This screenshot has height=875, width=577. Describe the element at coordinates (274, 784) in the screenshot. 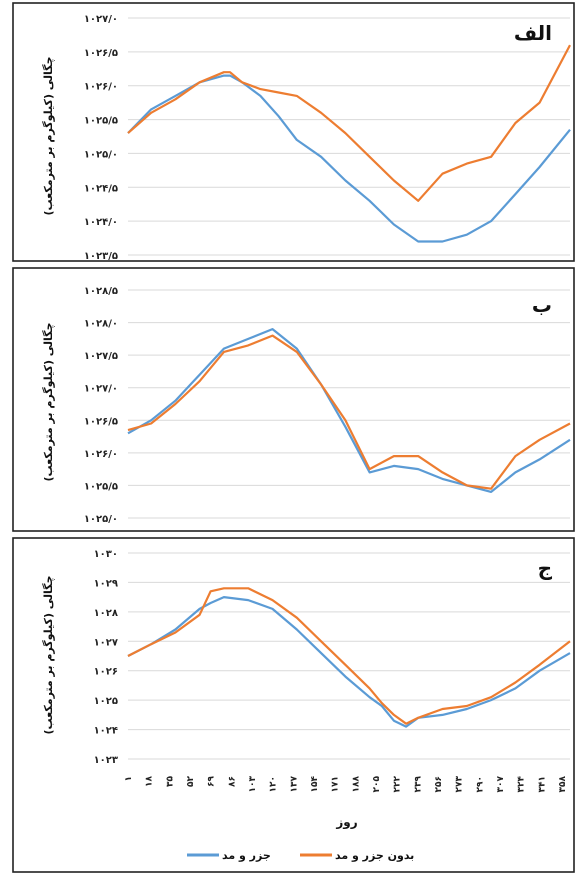

I see `x-tick-label: ۱۲۰` at that location.